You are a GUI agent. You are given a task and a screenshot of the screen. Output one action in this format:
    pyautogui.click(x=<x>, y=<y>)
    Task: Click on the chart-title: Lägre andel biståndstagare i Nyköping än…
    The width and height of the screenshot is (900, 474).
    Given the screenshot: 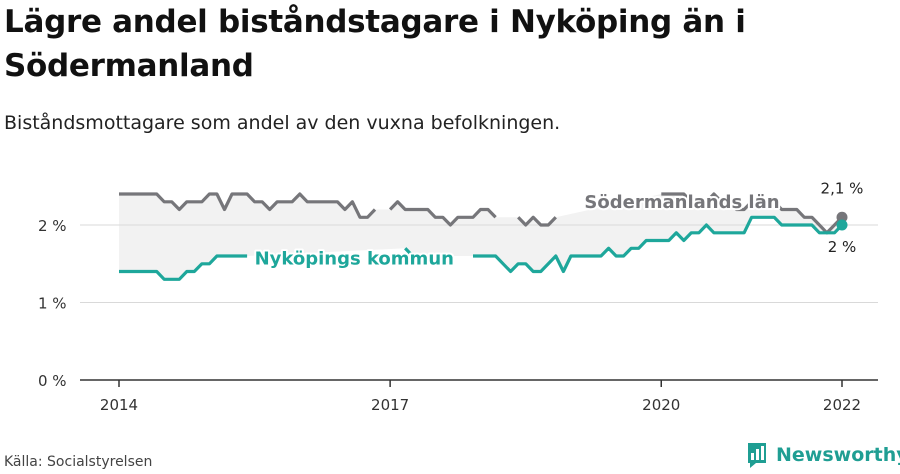 What is the action you would take?
    pyautogui.click(x=375, y=44)
    